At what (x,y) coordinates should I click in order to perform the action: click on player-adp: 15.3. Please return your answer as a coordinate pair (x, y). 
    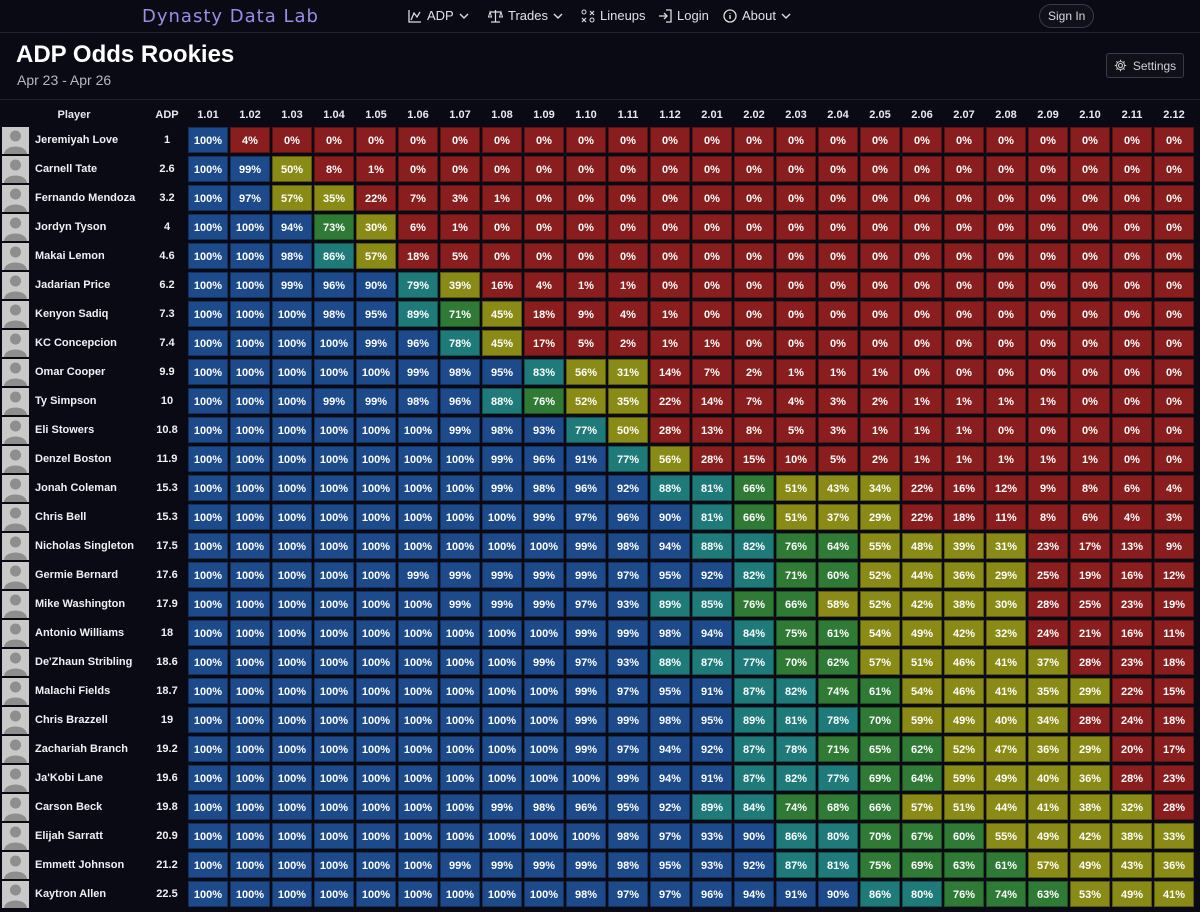
    Looking at the image, I should click on (167, 517).